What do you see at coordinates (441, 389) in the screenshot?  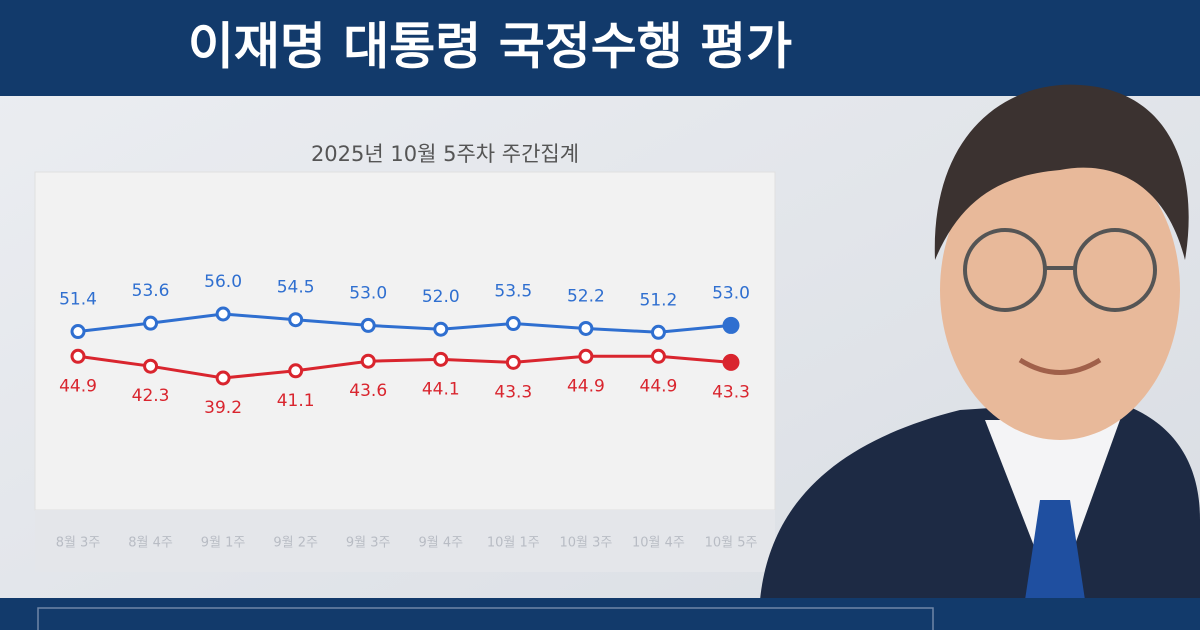 I see `data-label: 44.1` at bounding box center [441, 389].